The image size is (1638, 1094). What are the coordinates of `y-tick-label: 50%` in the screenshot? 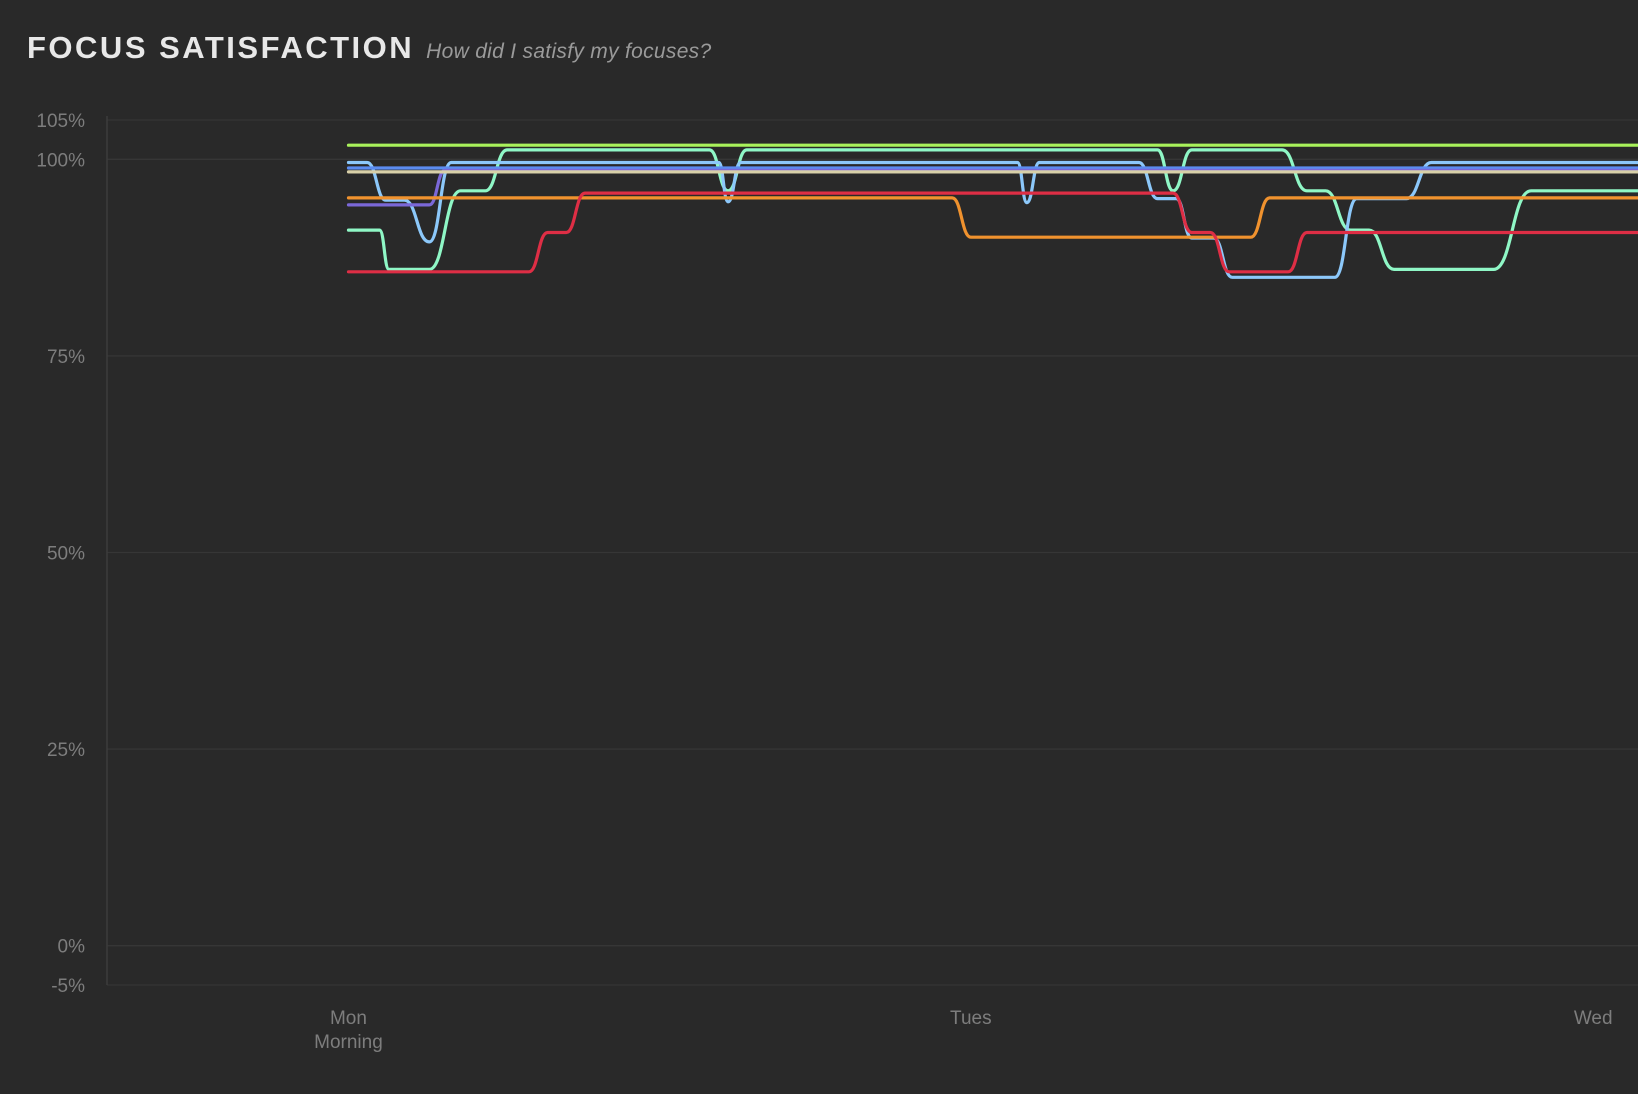 It's located at (66, 554).